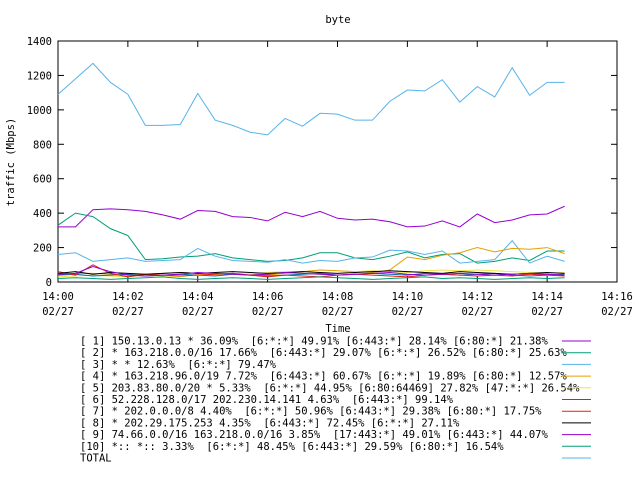  What do you see at coordinates (338, 304) in the screenshot?
I see `x-tick-label: 14:08 02/27` at bounding box center [338, 304].